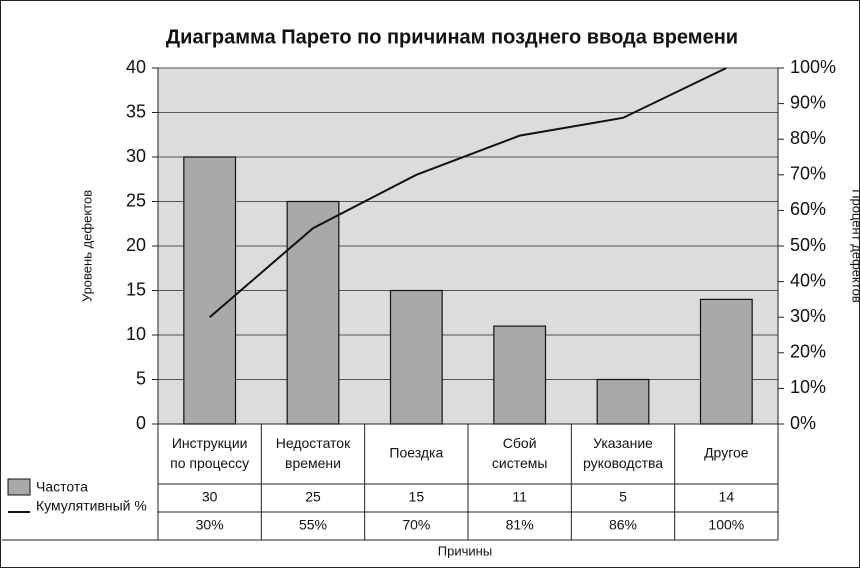  I want to click on table-value: 30, so click(210, 497).